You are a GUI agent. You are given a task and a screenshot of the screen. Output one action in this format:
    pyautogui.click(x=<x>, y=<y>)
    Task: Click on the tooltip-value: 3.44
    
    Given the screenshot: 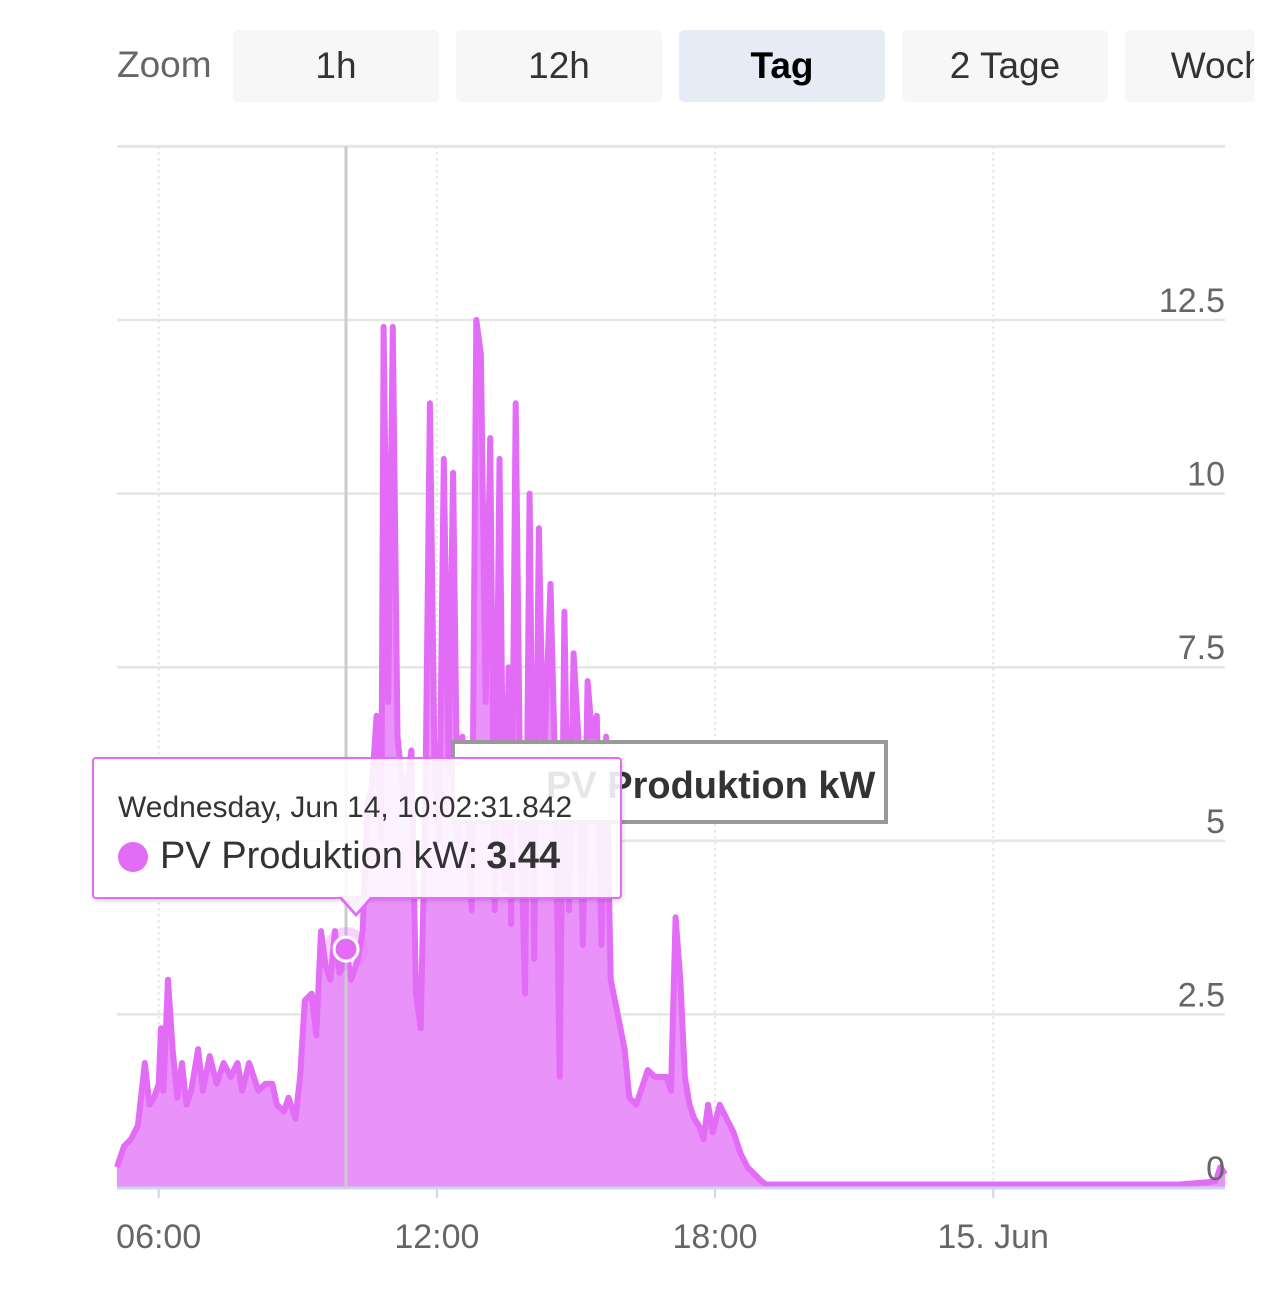 What is the action you would take?
    pyautogui.click(x=523, y=856)
    